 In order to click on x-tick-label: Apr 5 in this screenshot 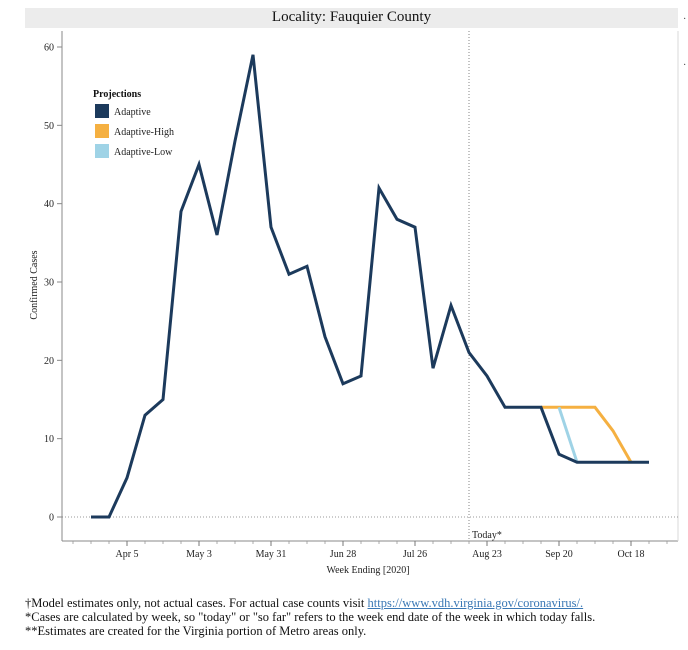, I will do `click(126, 554)`.